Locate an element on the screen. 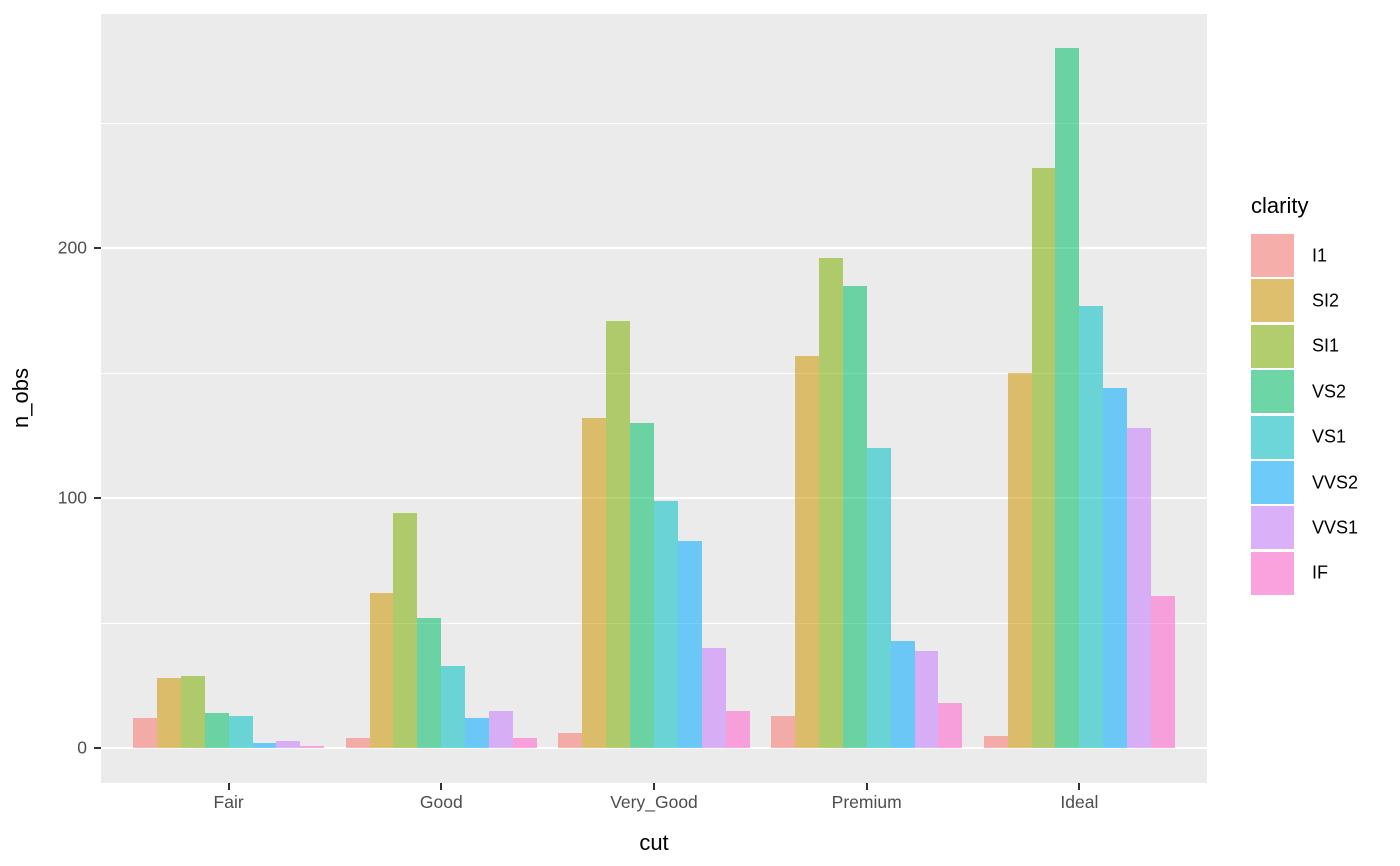 This screenshot has width=1400, height=866. bar-Premium-VVS1 is located at coordinates (926, 699).